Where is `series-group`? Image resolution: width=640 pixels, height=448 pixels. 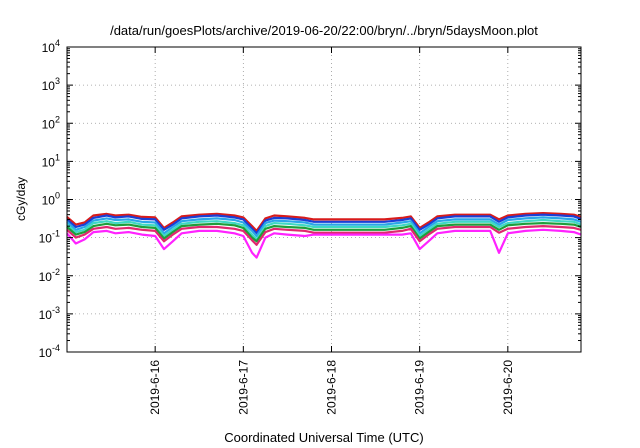
series-group is located at coordinates (324, 235).